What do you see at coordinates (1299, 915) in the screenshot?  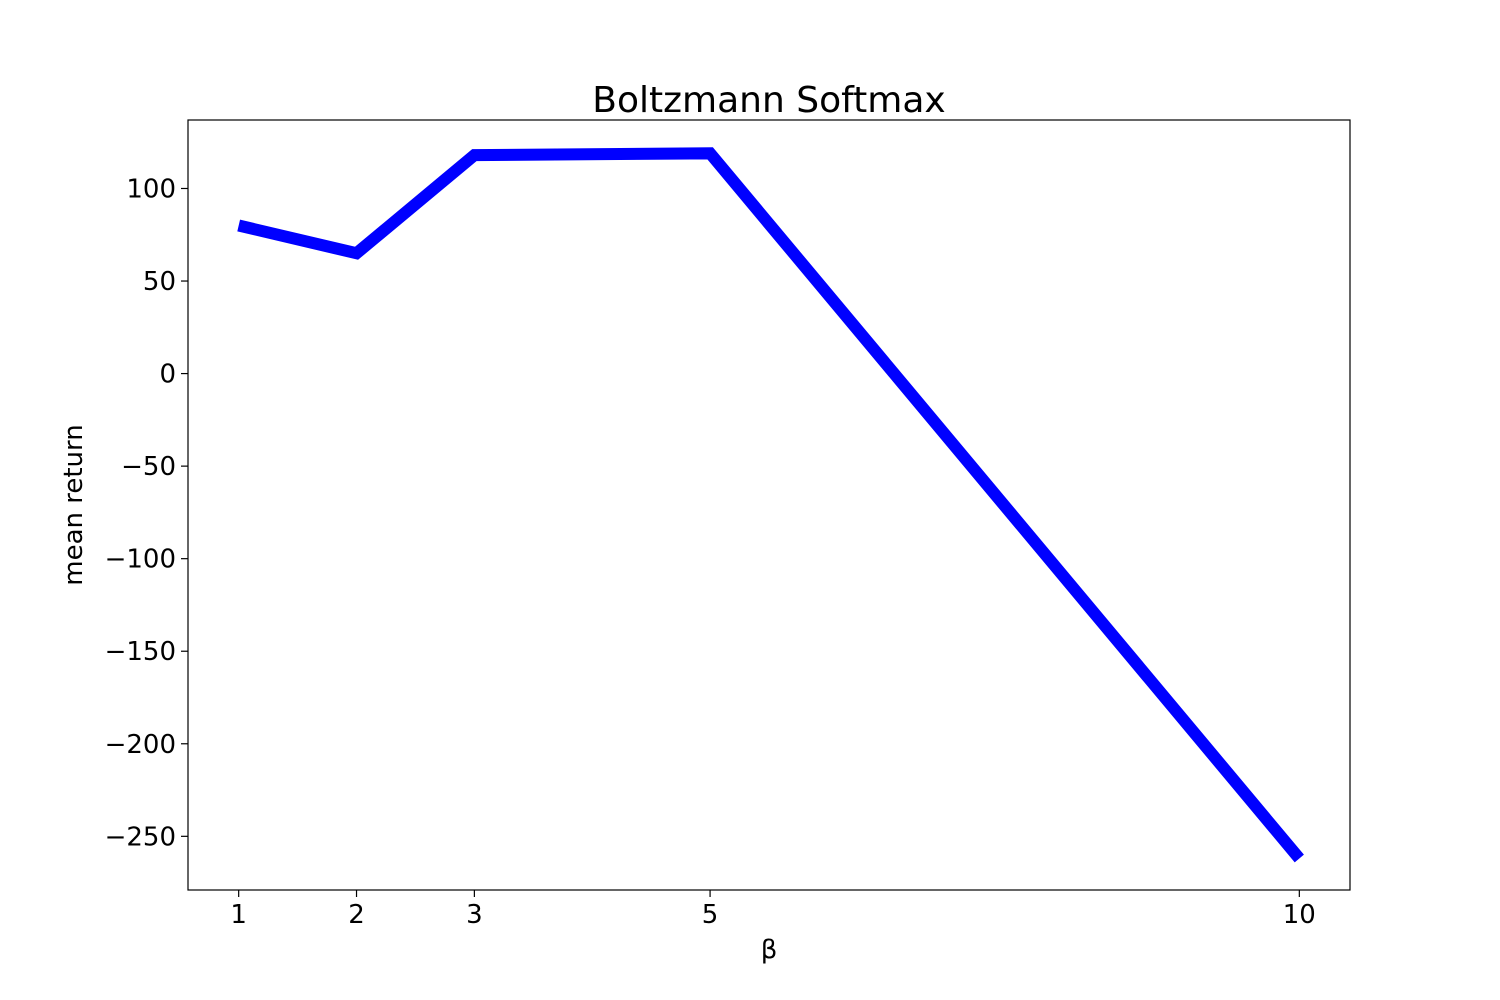 I see `x-tick-label: 10` at bounding box center [1299, 915].